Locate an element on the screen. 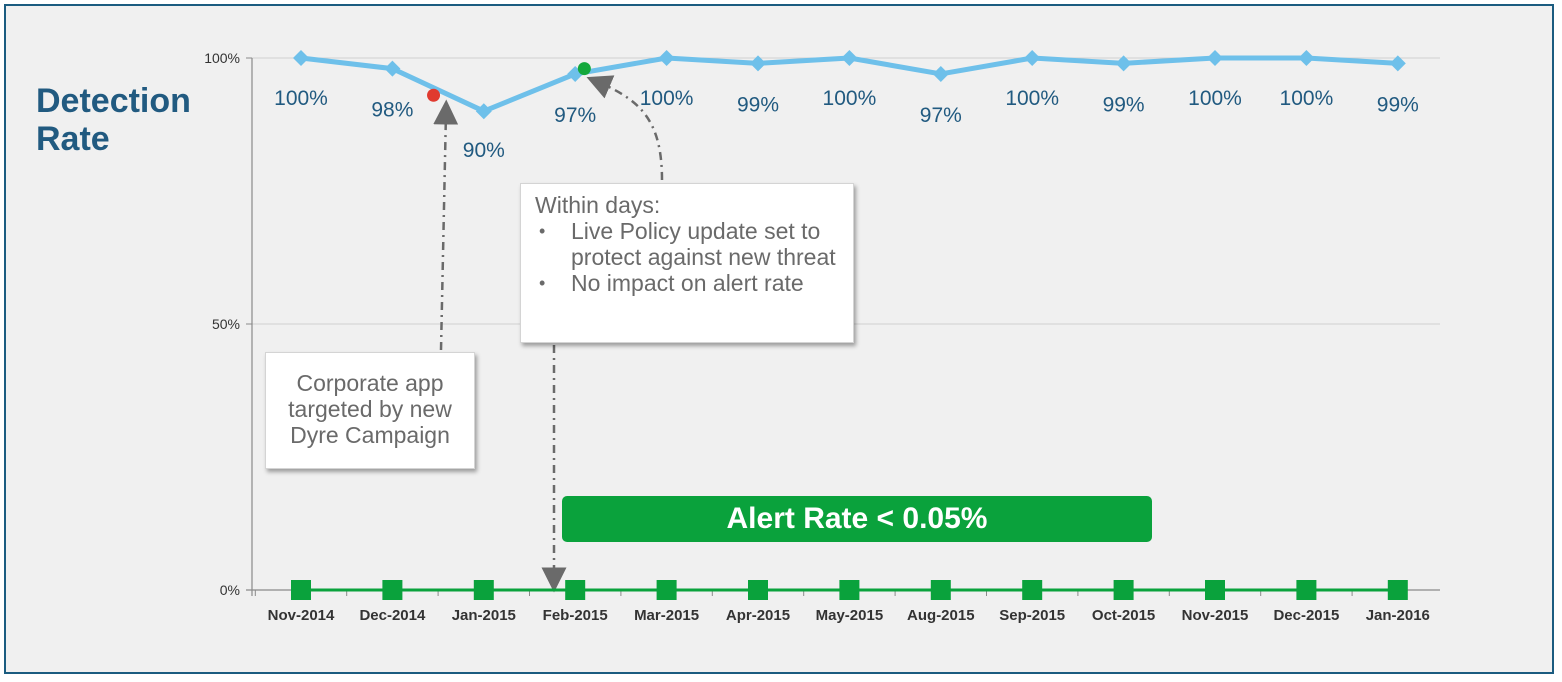 This screenshot has height=682, width=1562. alert-rate-banner: Alert Rate < 0.05% is located at coordinates (857, 519).